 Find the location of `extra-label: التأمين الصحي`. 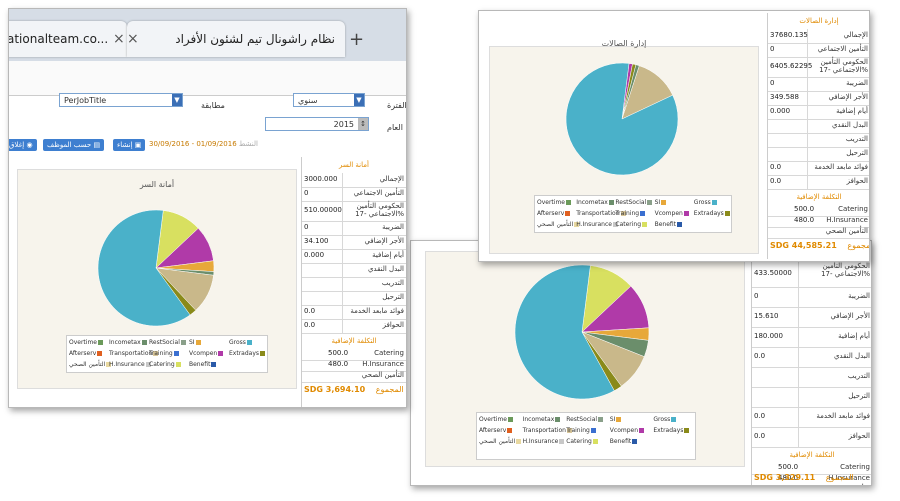

extra-label: التأمين الصحي is located at coordinates (849, 485).